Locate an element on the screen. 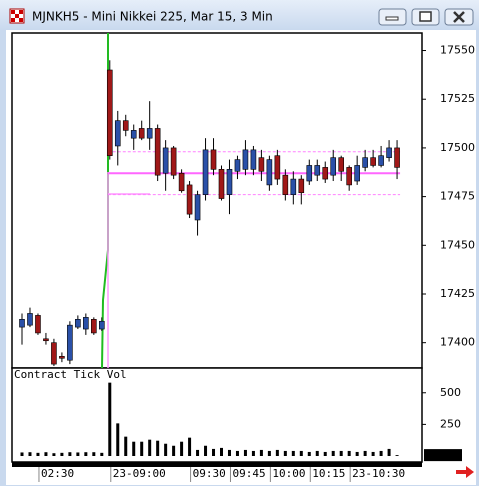  scroll-arrow is located at coordinates (465, 472).